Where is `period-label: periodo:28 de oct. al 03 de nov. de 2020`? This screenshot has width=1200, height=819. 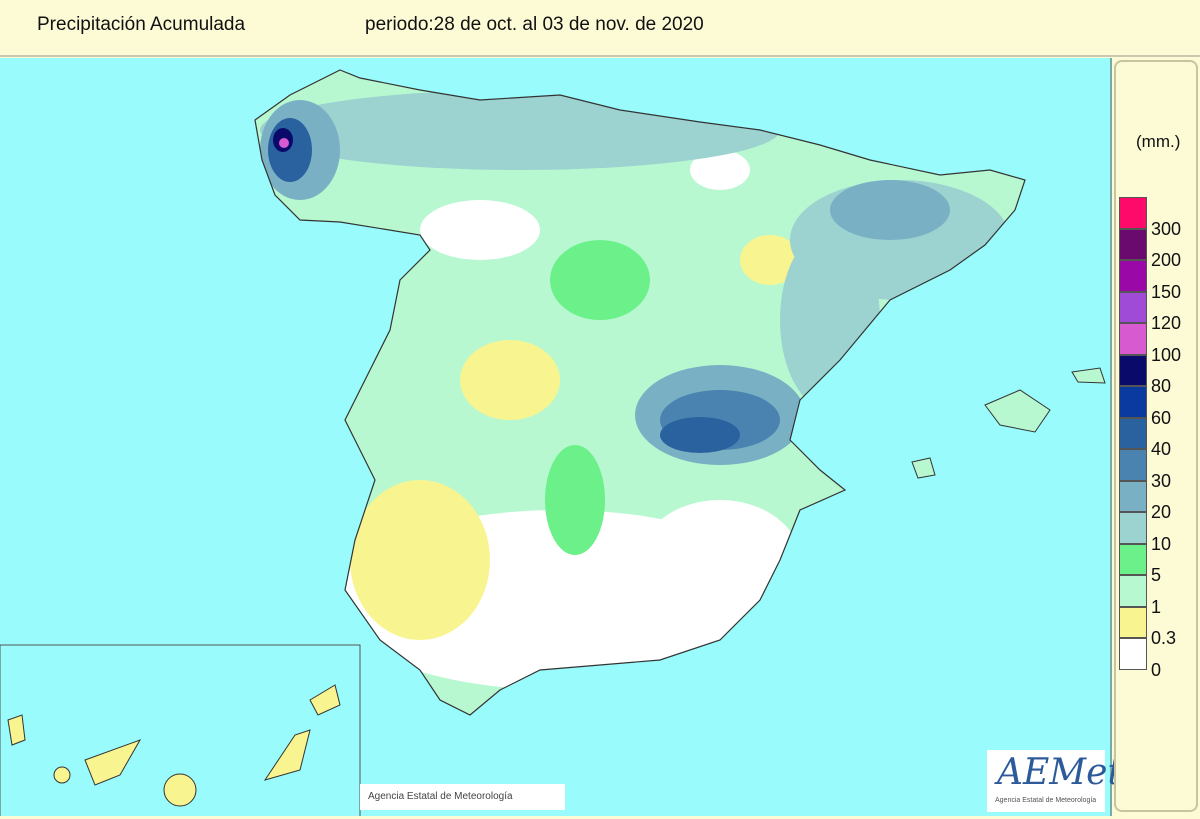
period-label: periodo:28 de oct. al 03 de nov. de 2020 is located at coordinates (534, 24).